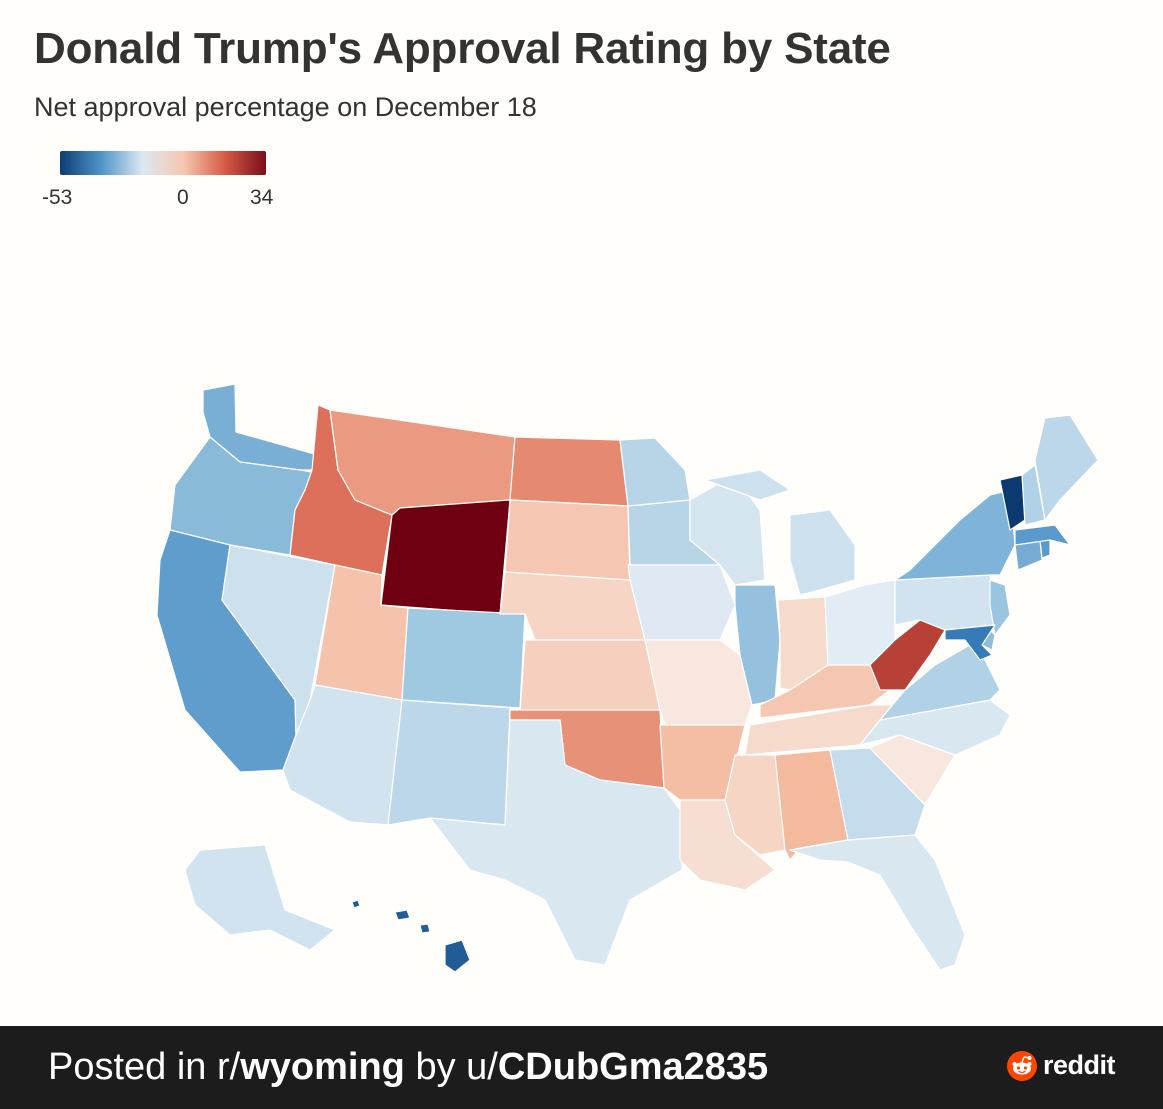  Describe the element at coordinates (183, 196) in the screenshot. I see `legend-mid-label: 0` at that location.